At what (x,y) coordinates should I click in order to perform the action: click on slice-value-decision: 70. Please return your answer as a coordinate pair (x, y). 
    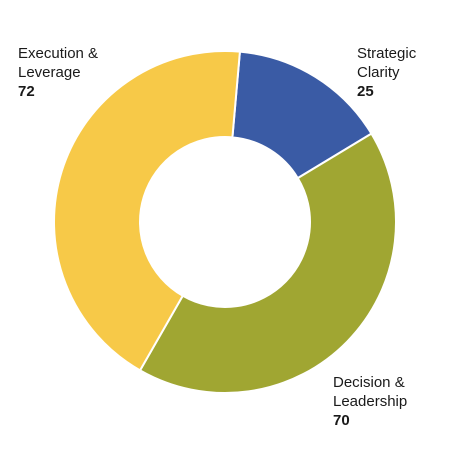
    Looking at the image, I should click on (341, 420).